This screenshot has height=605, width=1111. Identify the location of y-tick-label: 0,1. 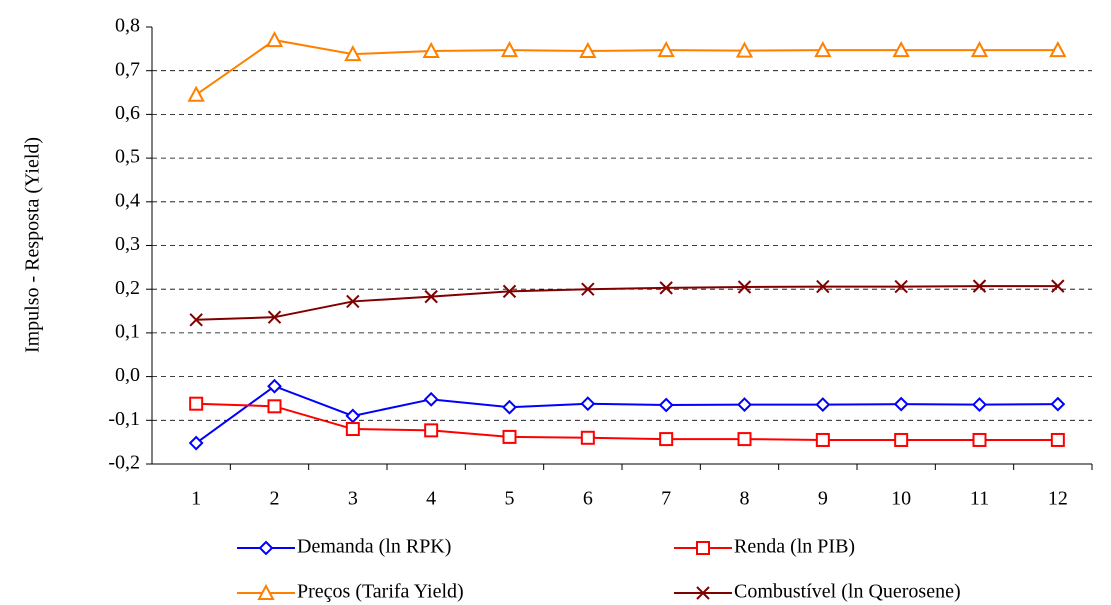
(127, 331).